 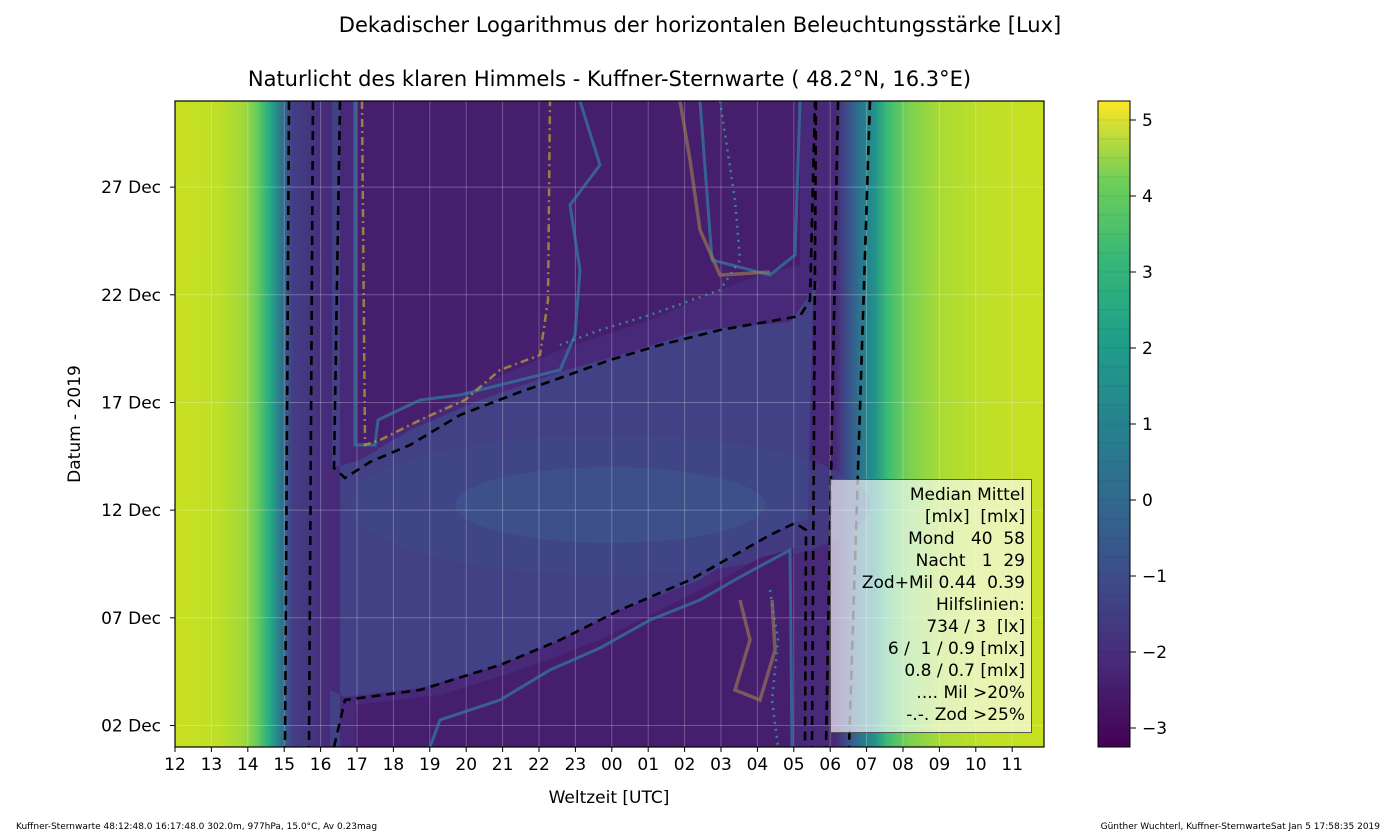 I want to click on y-axis: 02 Dec 07 Dec 12 Dec 17 Dec 22 Dec 27 Dec, so click(x=138, y=457).